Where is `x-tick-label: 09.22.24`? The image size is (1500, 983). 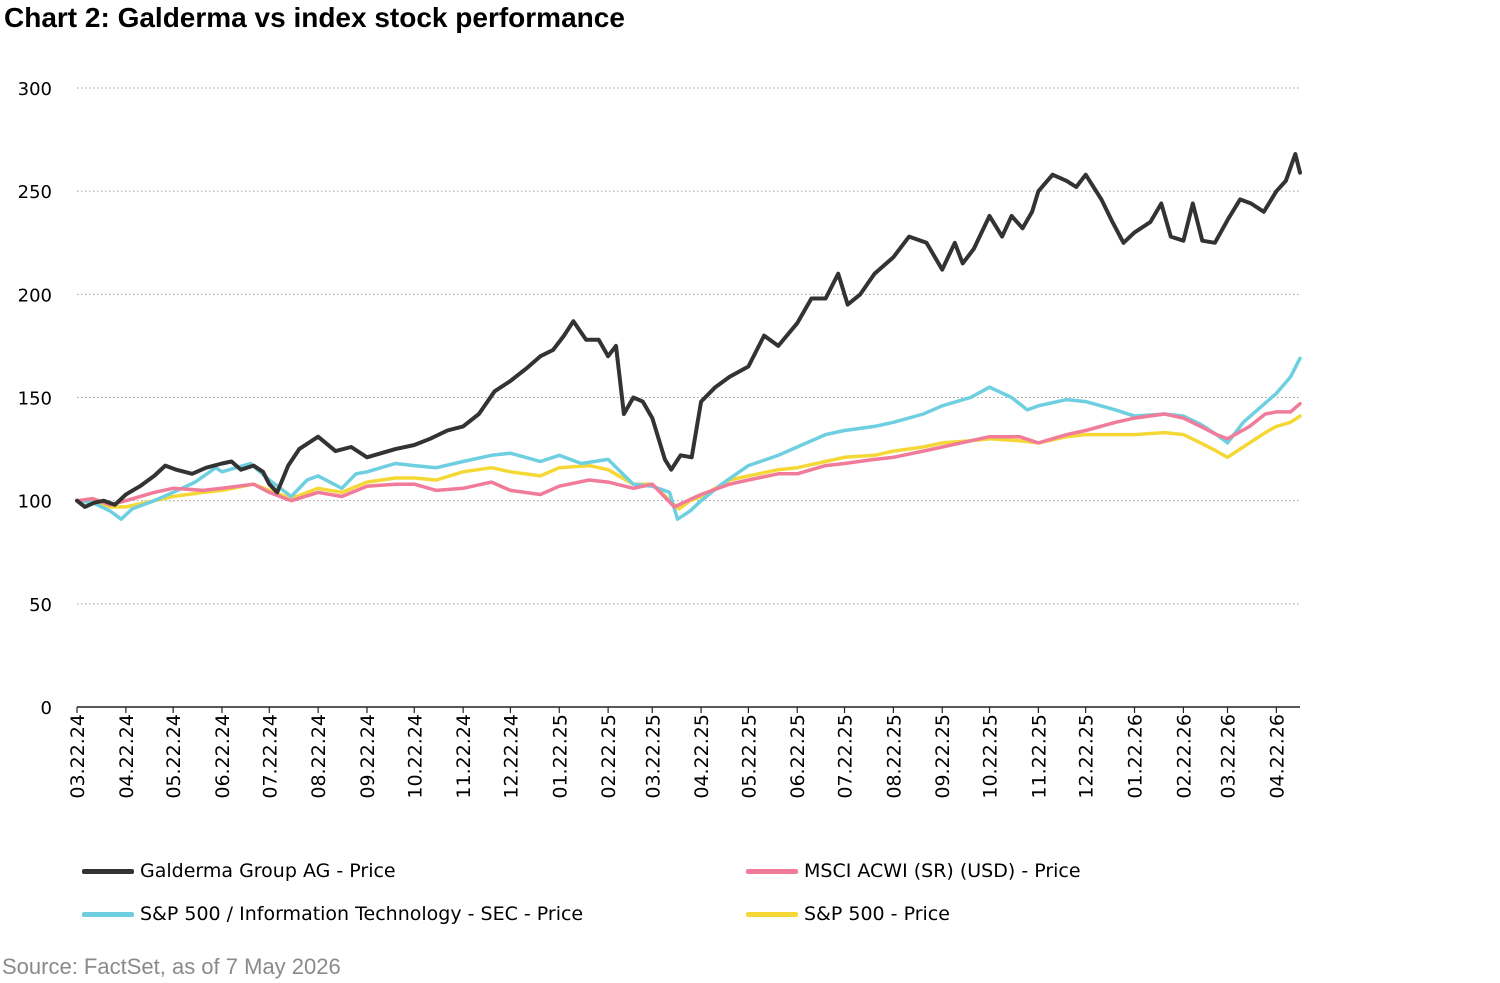 x-tick-label: 09.22.24 is located at coordinates (368, 756).